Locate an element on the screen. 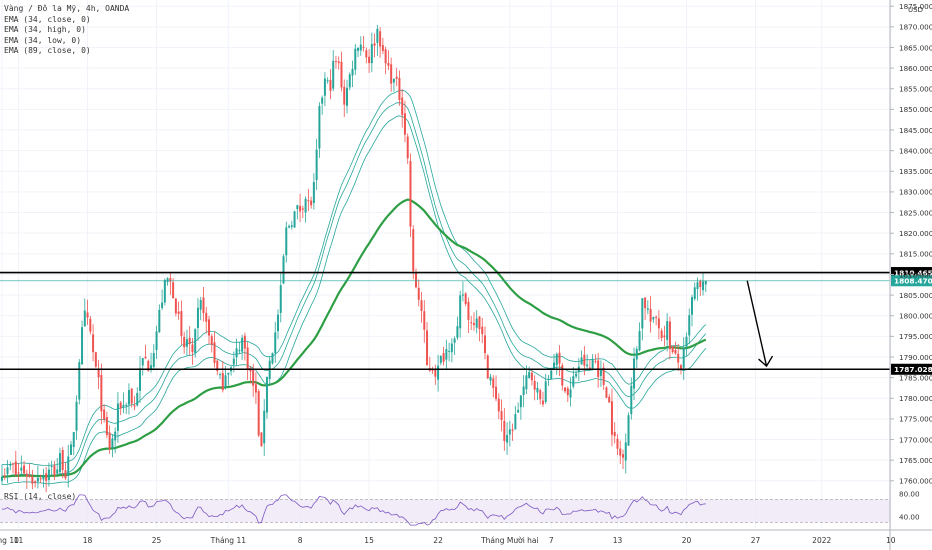 This screenshot has height=550, width=932. y-tick-label: 1810.000 is located at coordinates (915, 274).